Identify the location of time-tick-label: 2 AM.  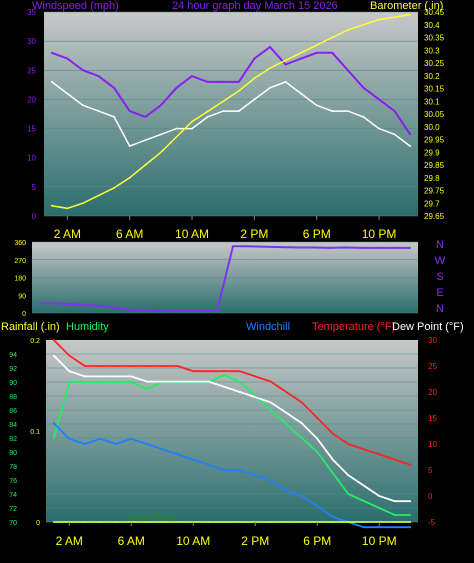
(67, 234).